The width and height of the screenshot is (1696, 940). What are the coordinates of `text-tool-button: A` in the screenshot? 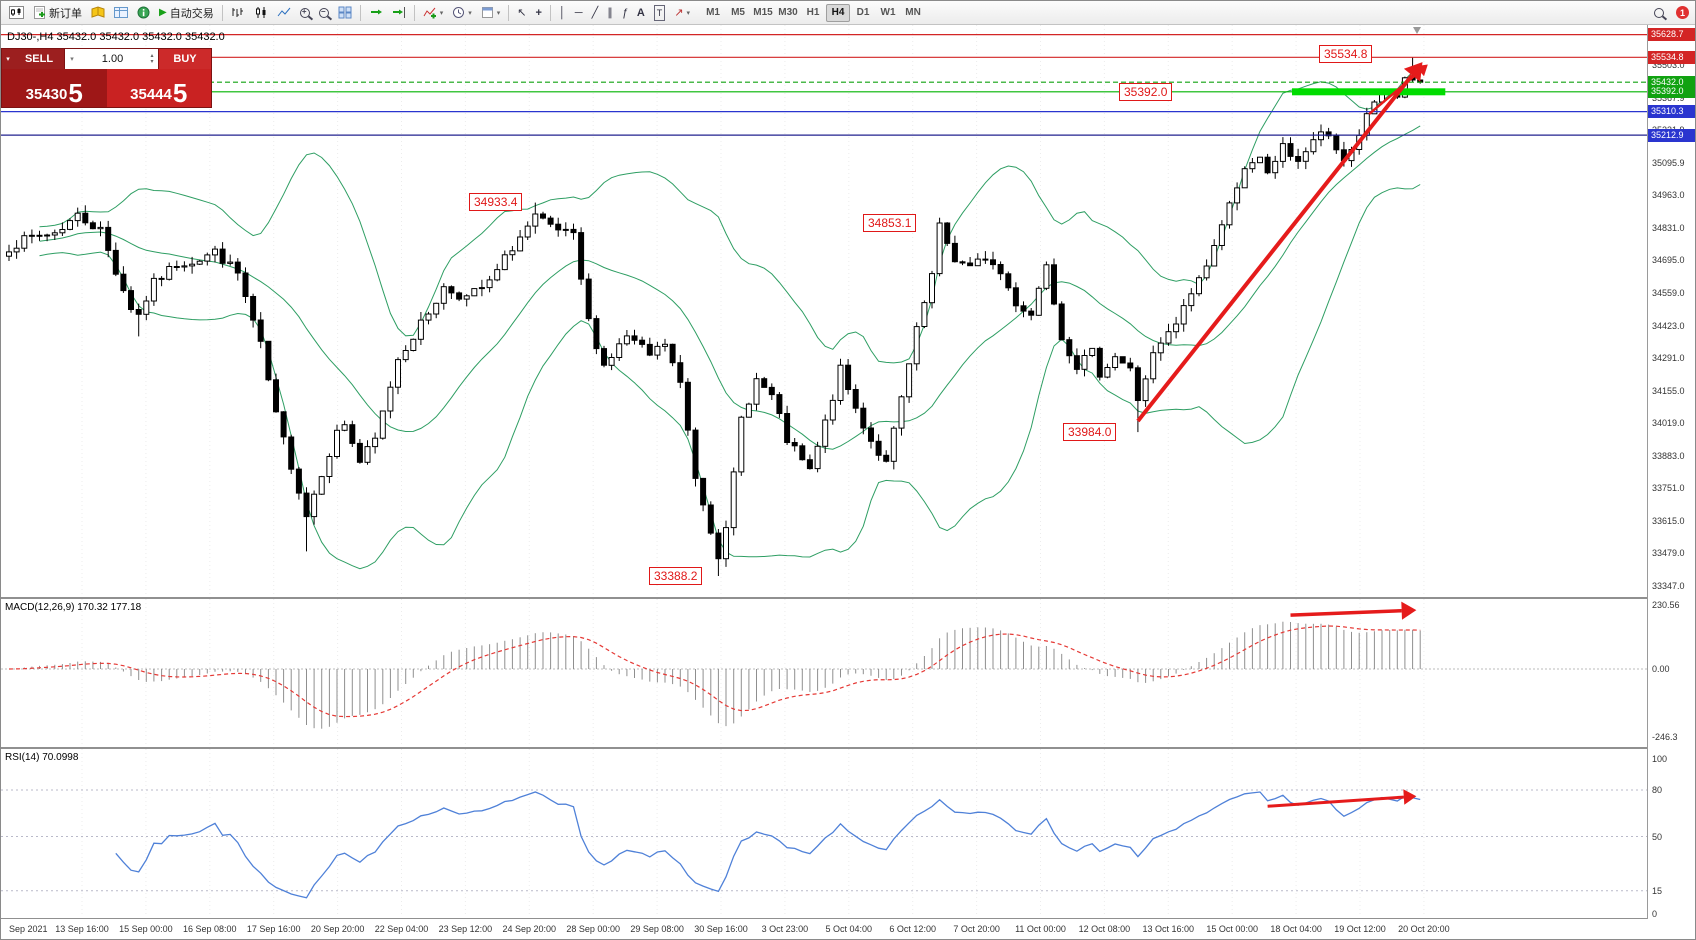 It's located at (641, 13).